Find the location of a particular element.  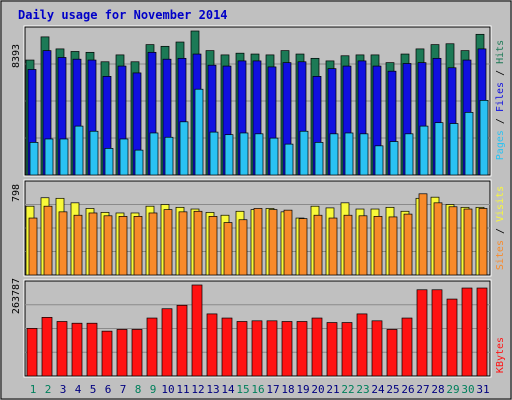

y-max-label-hits: 8393 is located at coordinates (16, 56).